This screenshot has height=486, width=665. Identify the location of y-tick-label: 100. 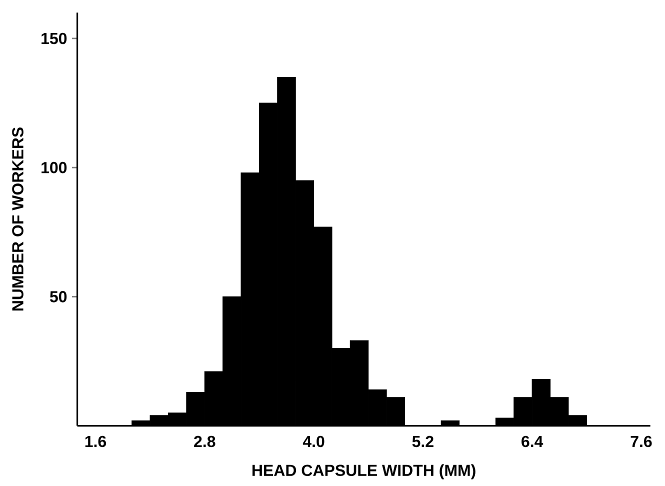
(54, 168).